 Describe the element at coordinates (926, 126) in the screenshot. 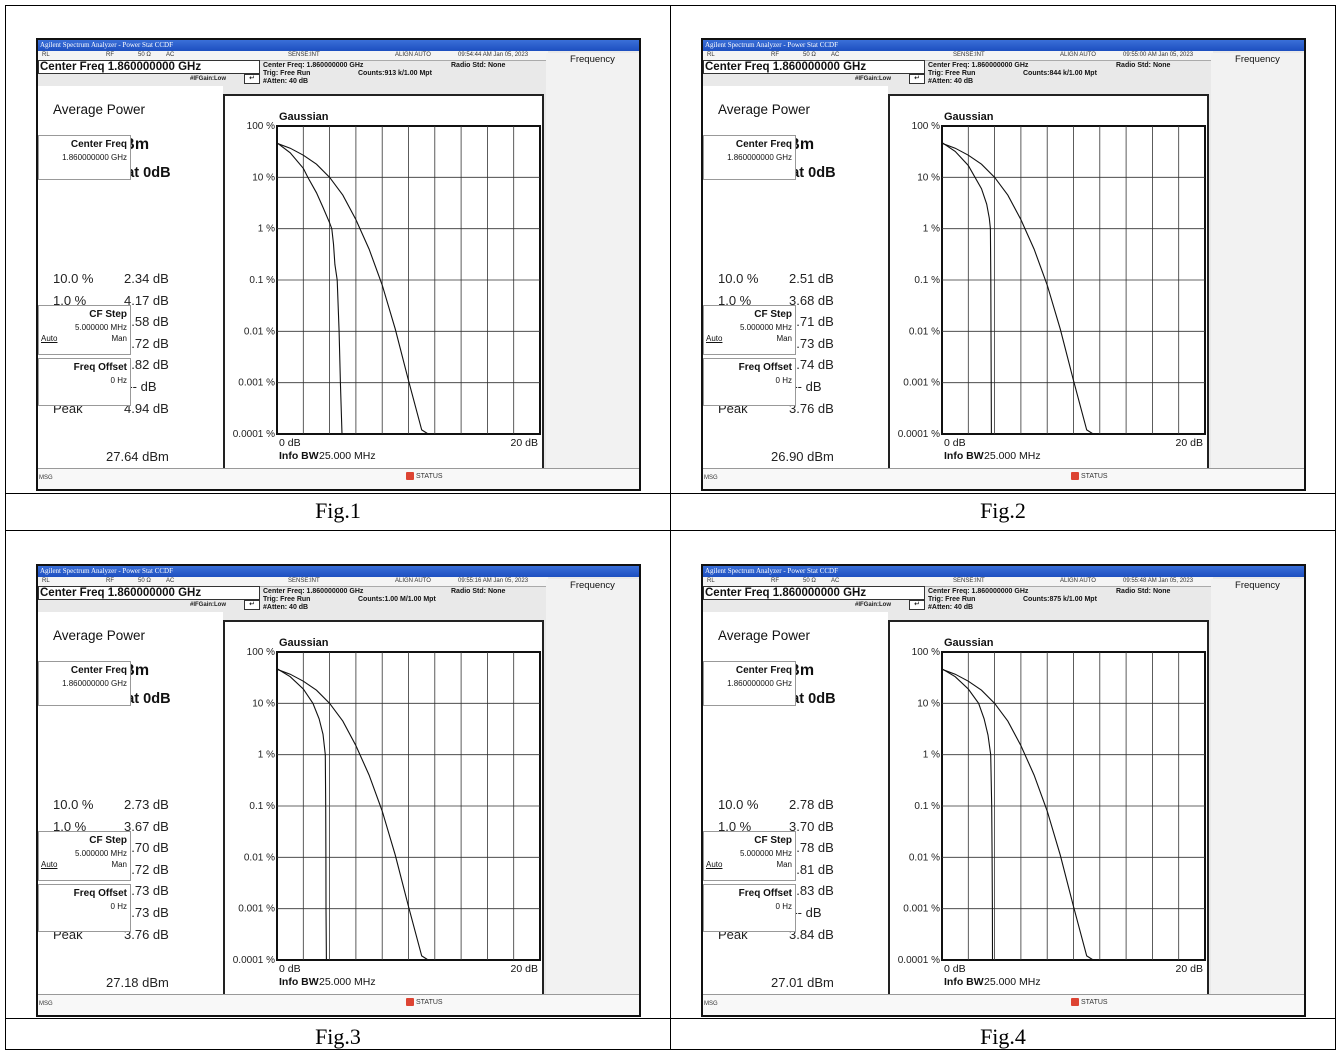

I see `y-tick-label: 100 %` at that location.